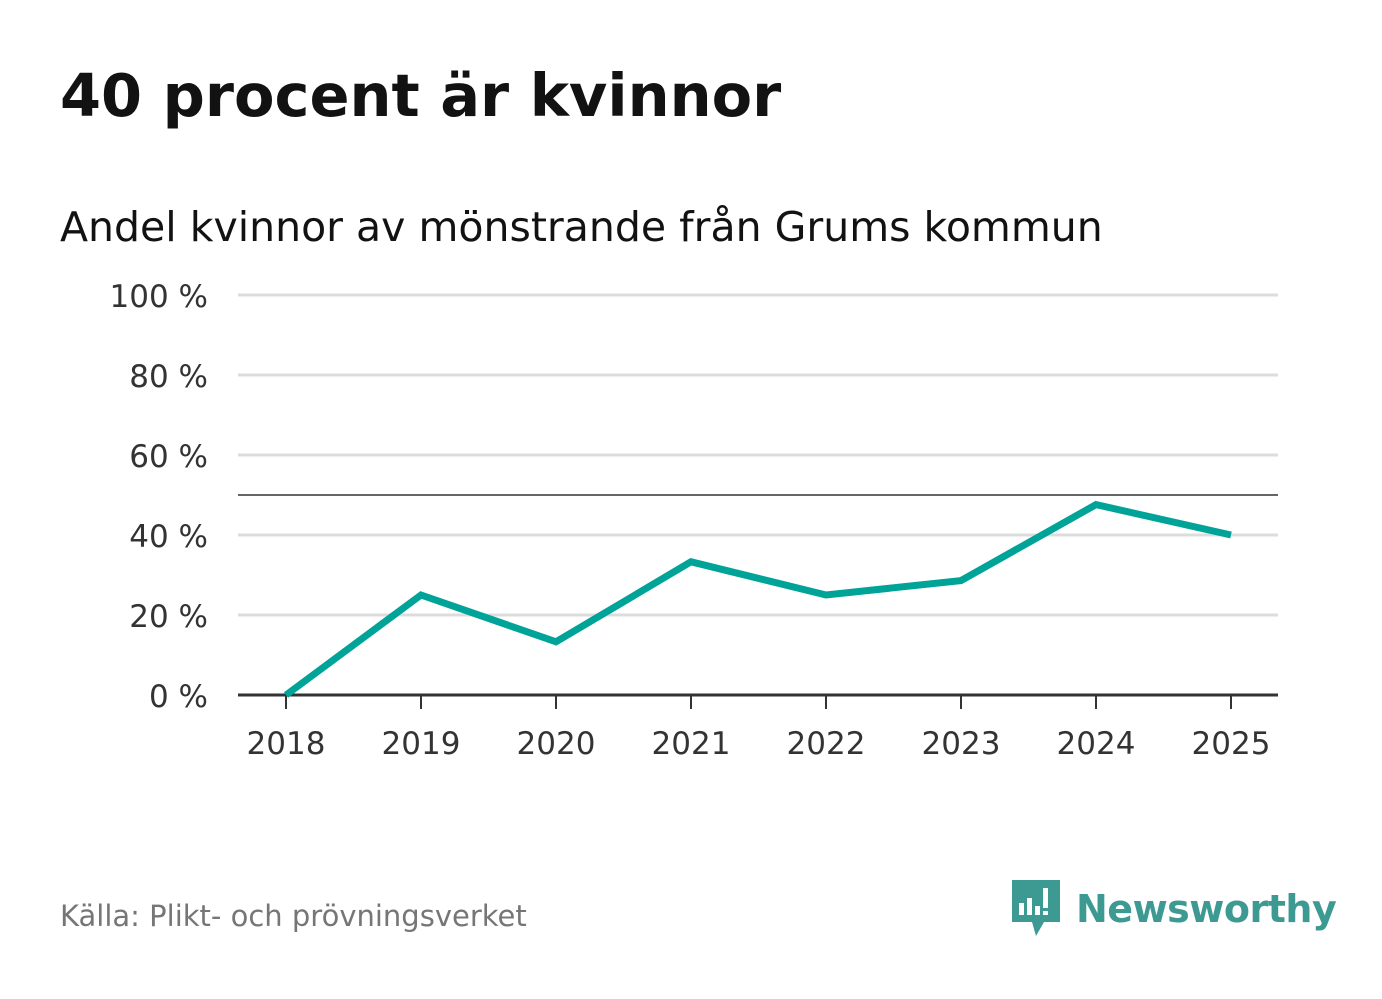 The width and height of the screenshot is (1382, 999). Describe the element at coordinates (421, 95) in the screenshot. I see `chart-title: 40 procent är kvinnor` at that location.